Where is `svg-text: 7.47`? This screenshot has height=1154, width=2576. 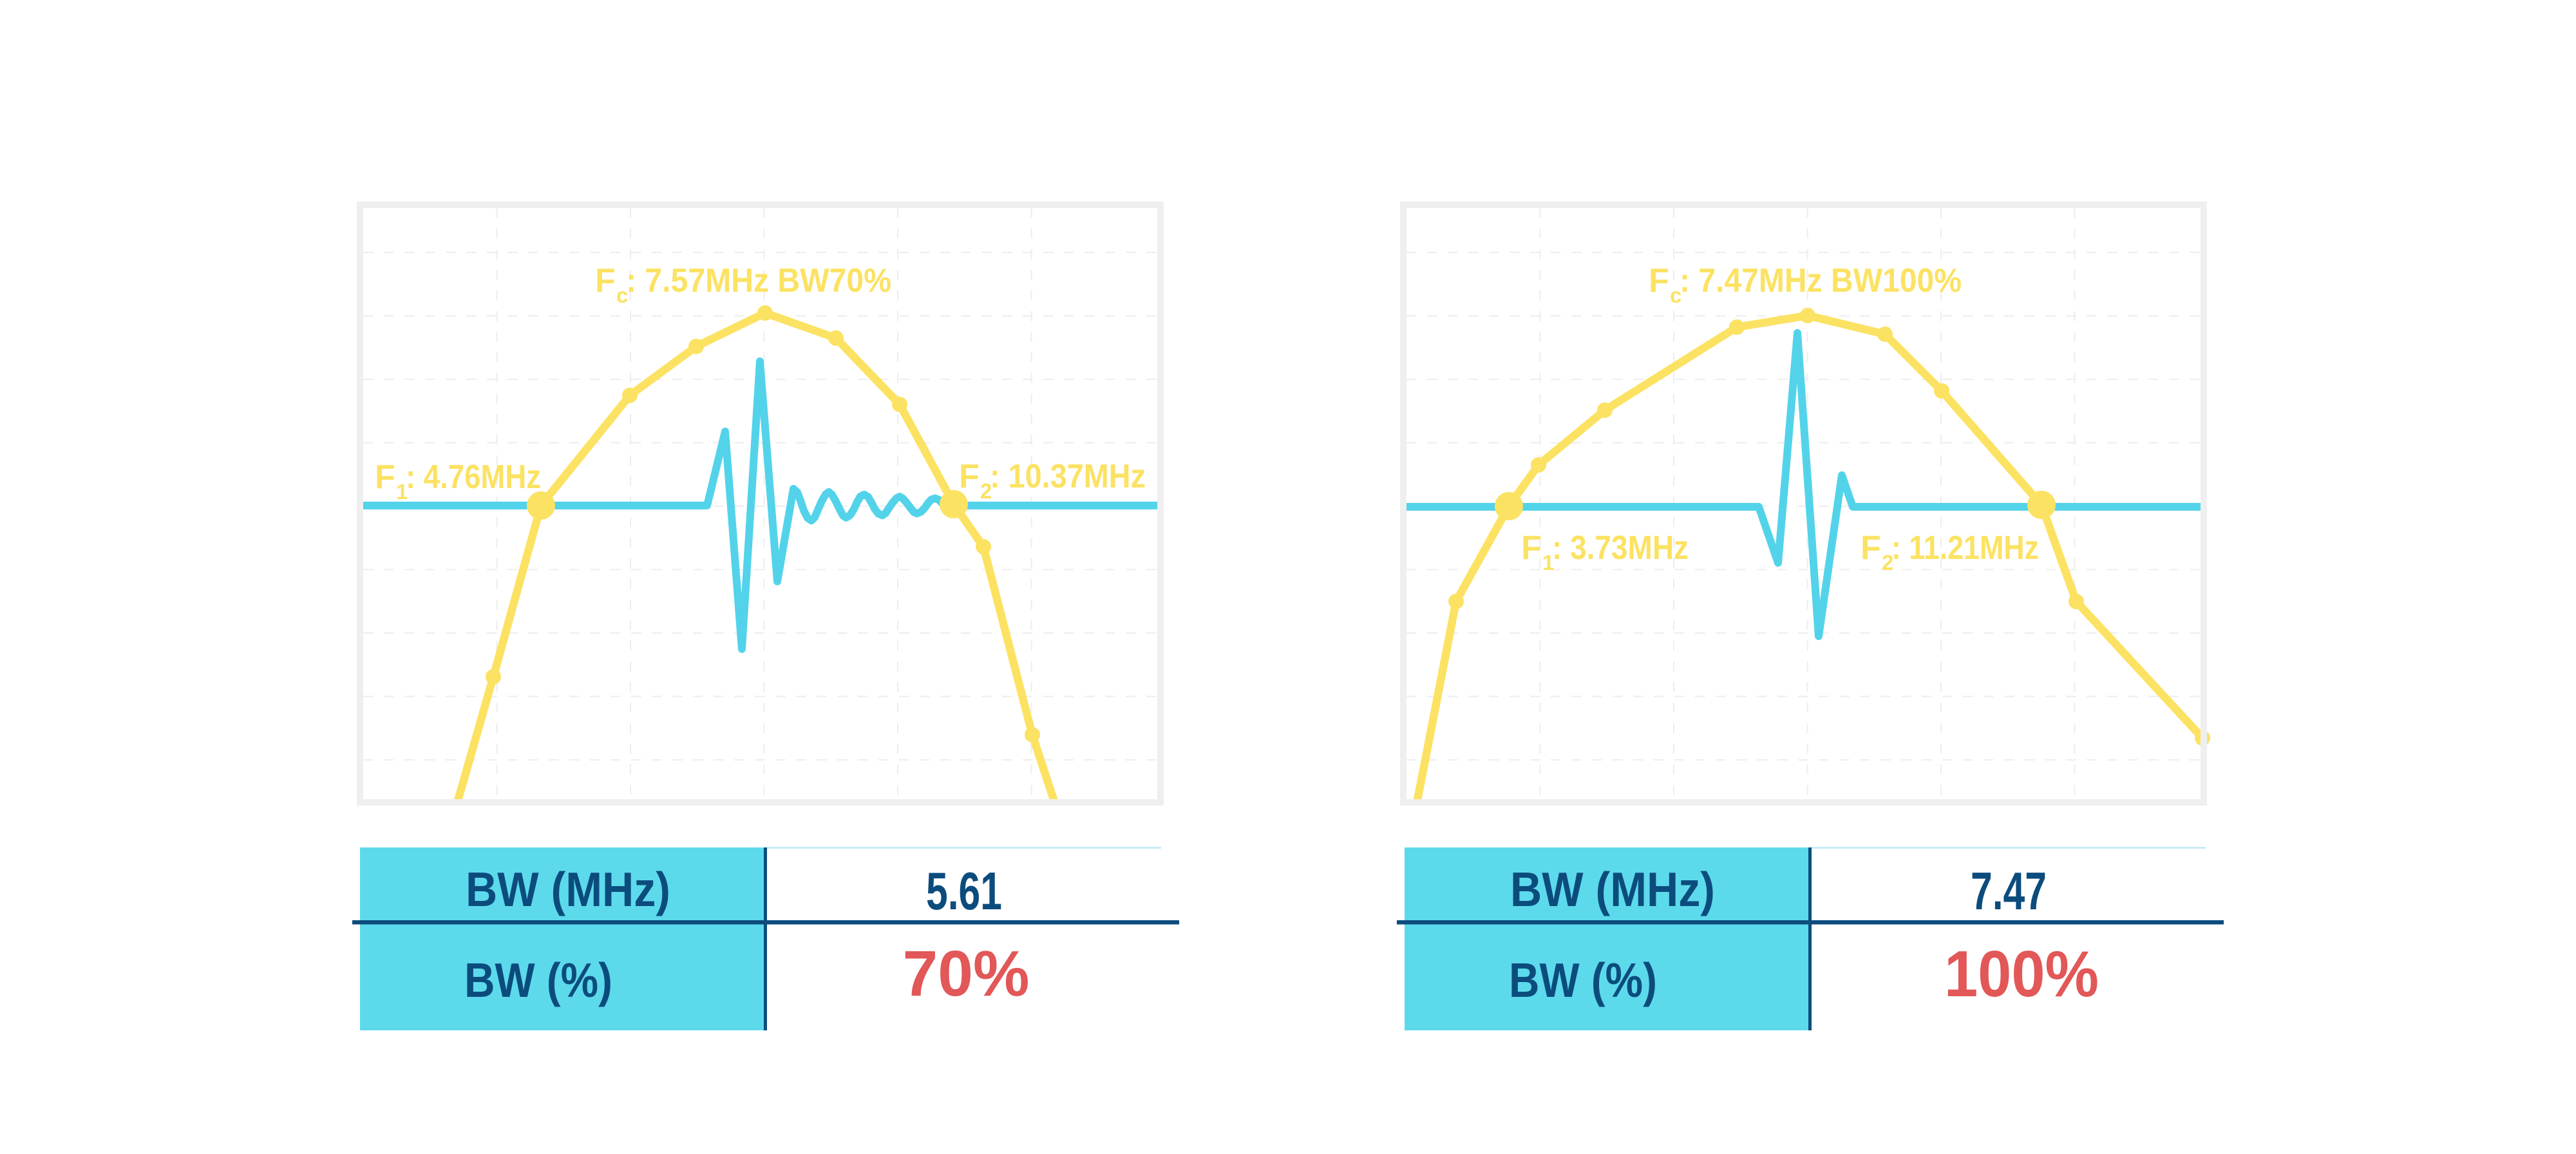
svg-text: 7.47 is located at coordinates (2009, 891).